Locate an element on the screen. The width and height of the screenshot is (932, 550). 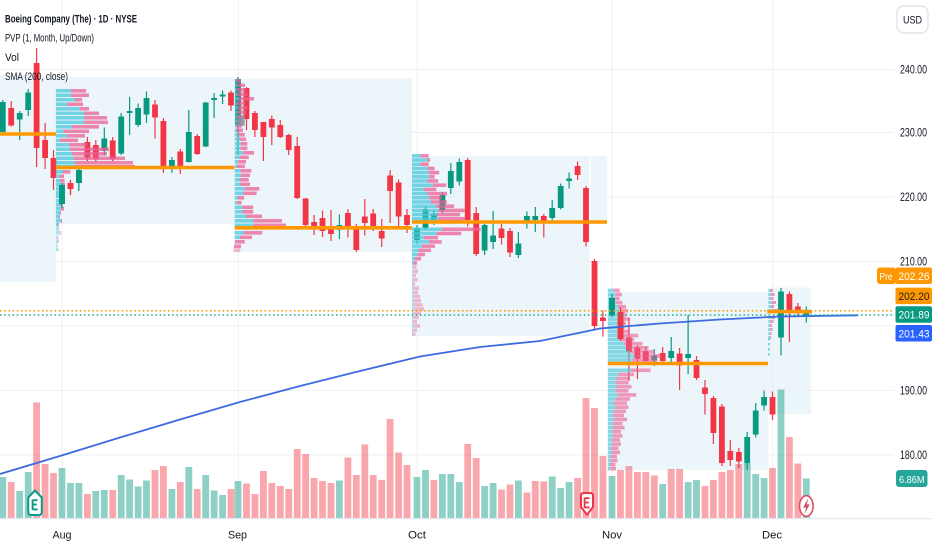
svg-text: 220.00 is located at coordinates (913, 197).